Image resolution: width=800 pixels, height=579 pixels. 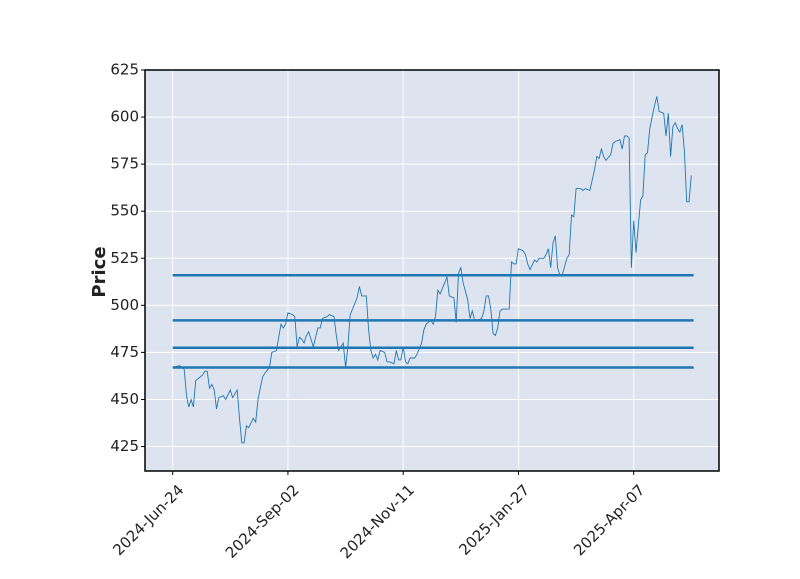 What do you see at coordinates (124, 352) in the screenshot?
I see `y-tick-label: 475` at bounding box center [124, 352].